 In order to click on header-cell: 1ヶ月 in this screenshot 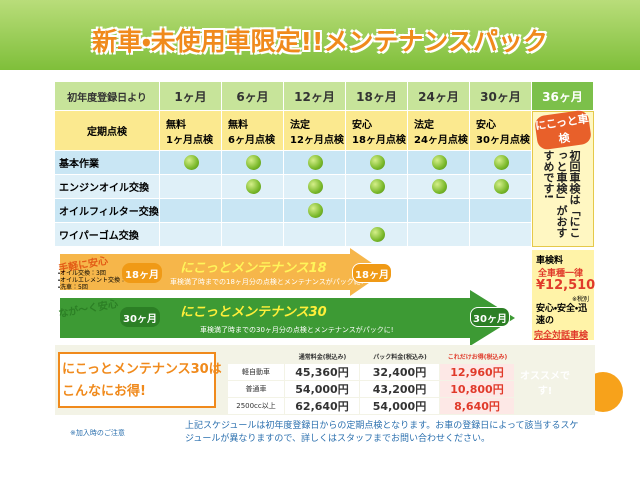, I will do `click(190, 96)`.